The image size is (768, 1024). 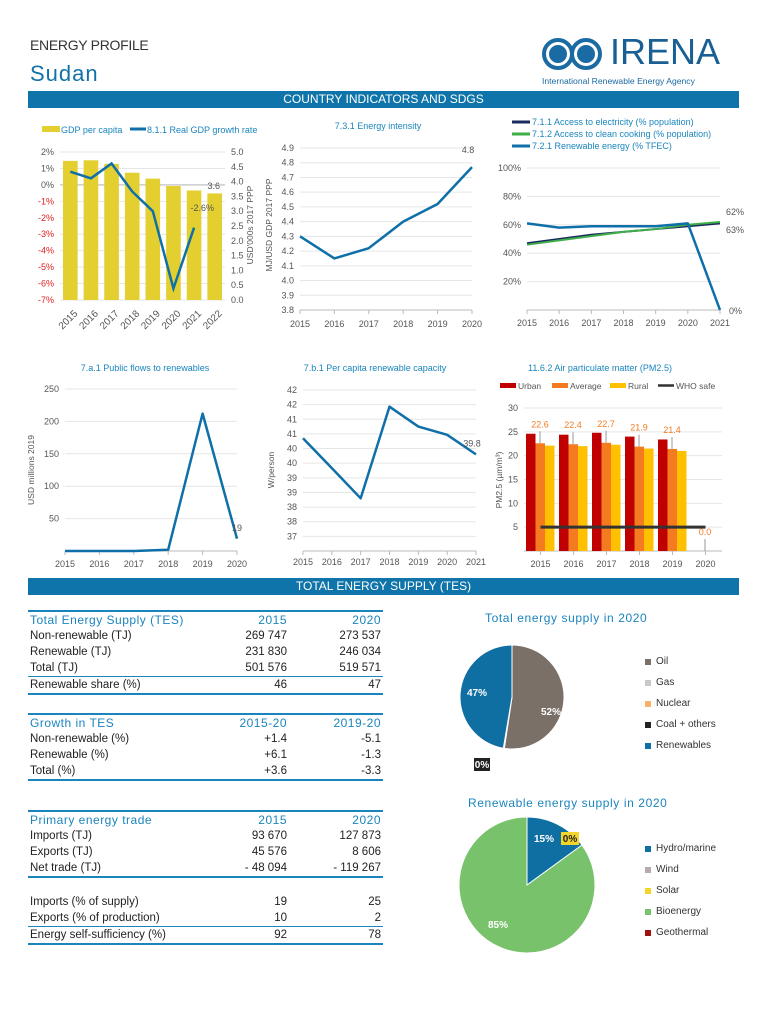 What do you see at coordinates (360, 836) in the screenshot?
I see `cell: 127 873` at bounding box center [360, 836].